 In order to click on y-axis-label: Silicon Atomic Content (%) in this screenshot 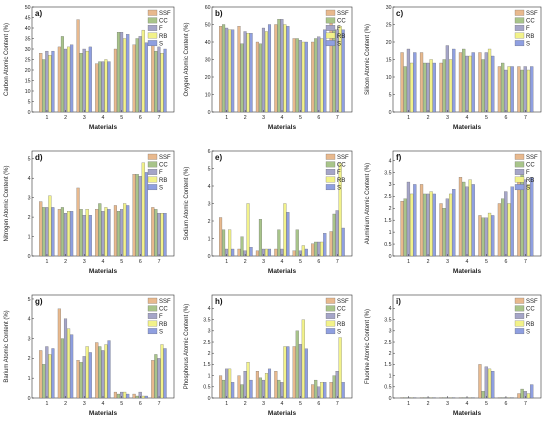, I will do `click(368, 59)`.